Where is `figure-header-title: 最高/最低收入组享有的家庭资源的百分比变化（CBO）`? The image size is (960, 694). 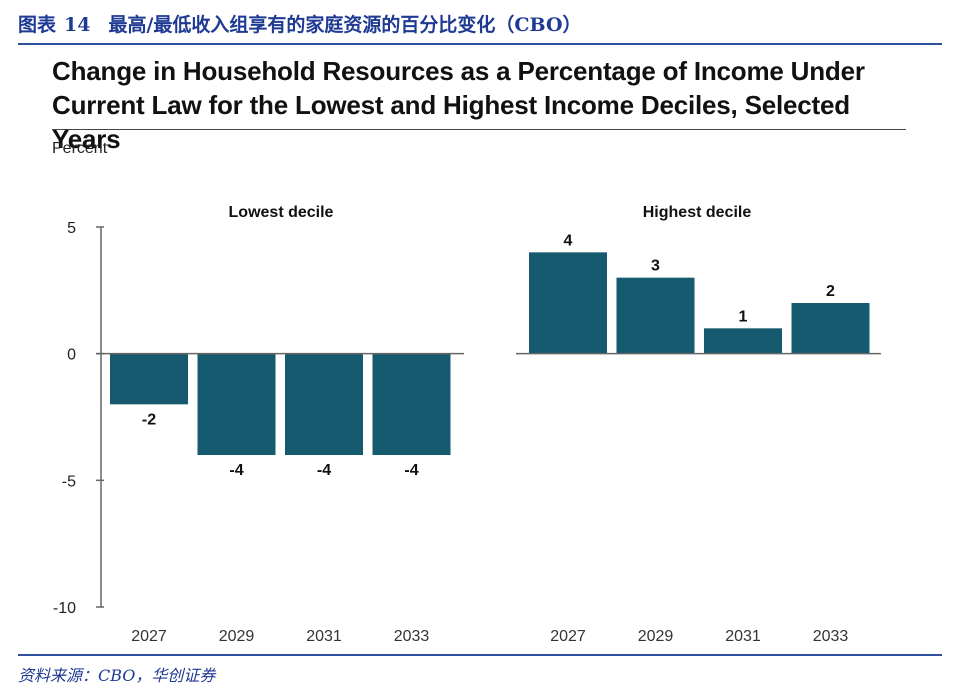
figure-header-title: 最高/最低收入组享有的家庭资源的百分比变化（CBO） is located at coordinates (345, 25).